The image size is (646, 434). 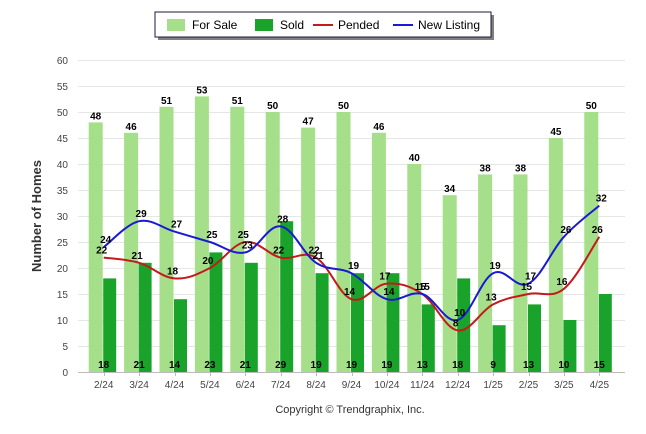 I want to click on y-tick-label: 15, so click(x=63, y=295).